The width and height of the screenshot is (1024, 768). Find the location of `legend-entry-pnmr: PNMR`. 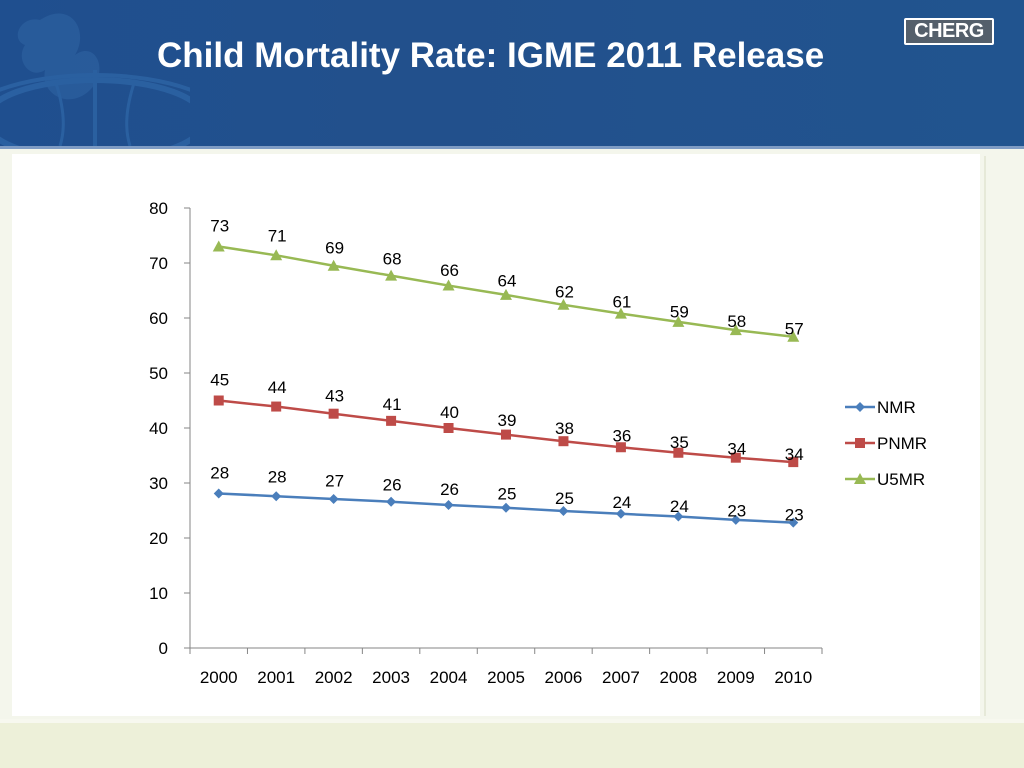

legend-entry-pnmr: PNMR is located at coordinates (886, 443).